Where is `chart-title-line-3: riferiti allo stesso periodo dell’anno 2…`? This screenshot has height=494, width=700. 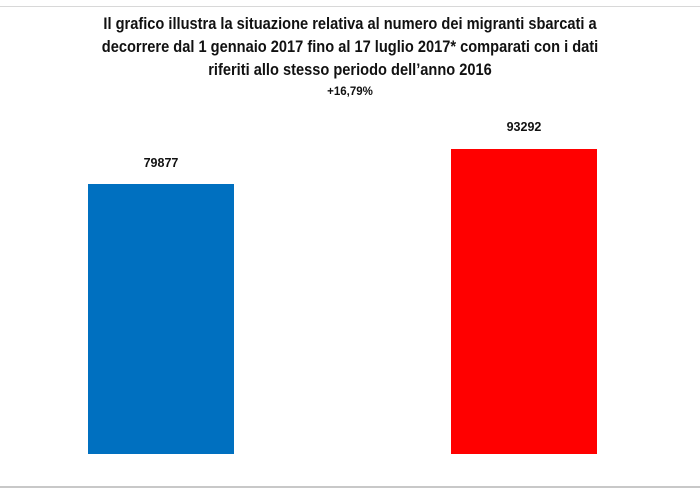
chart-title-line-3: riferiti allo stesso periodo dell’anno 2… is located at coordinates (350, 69).